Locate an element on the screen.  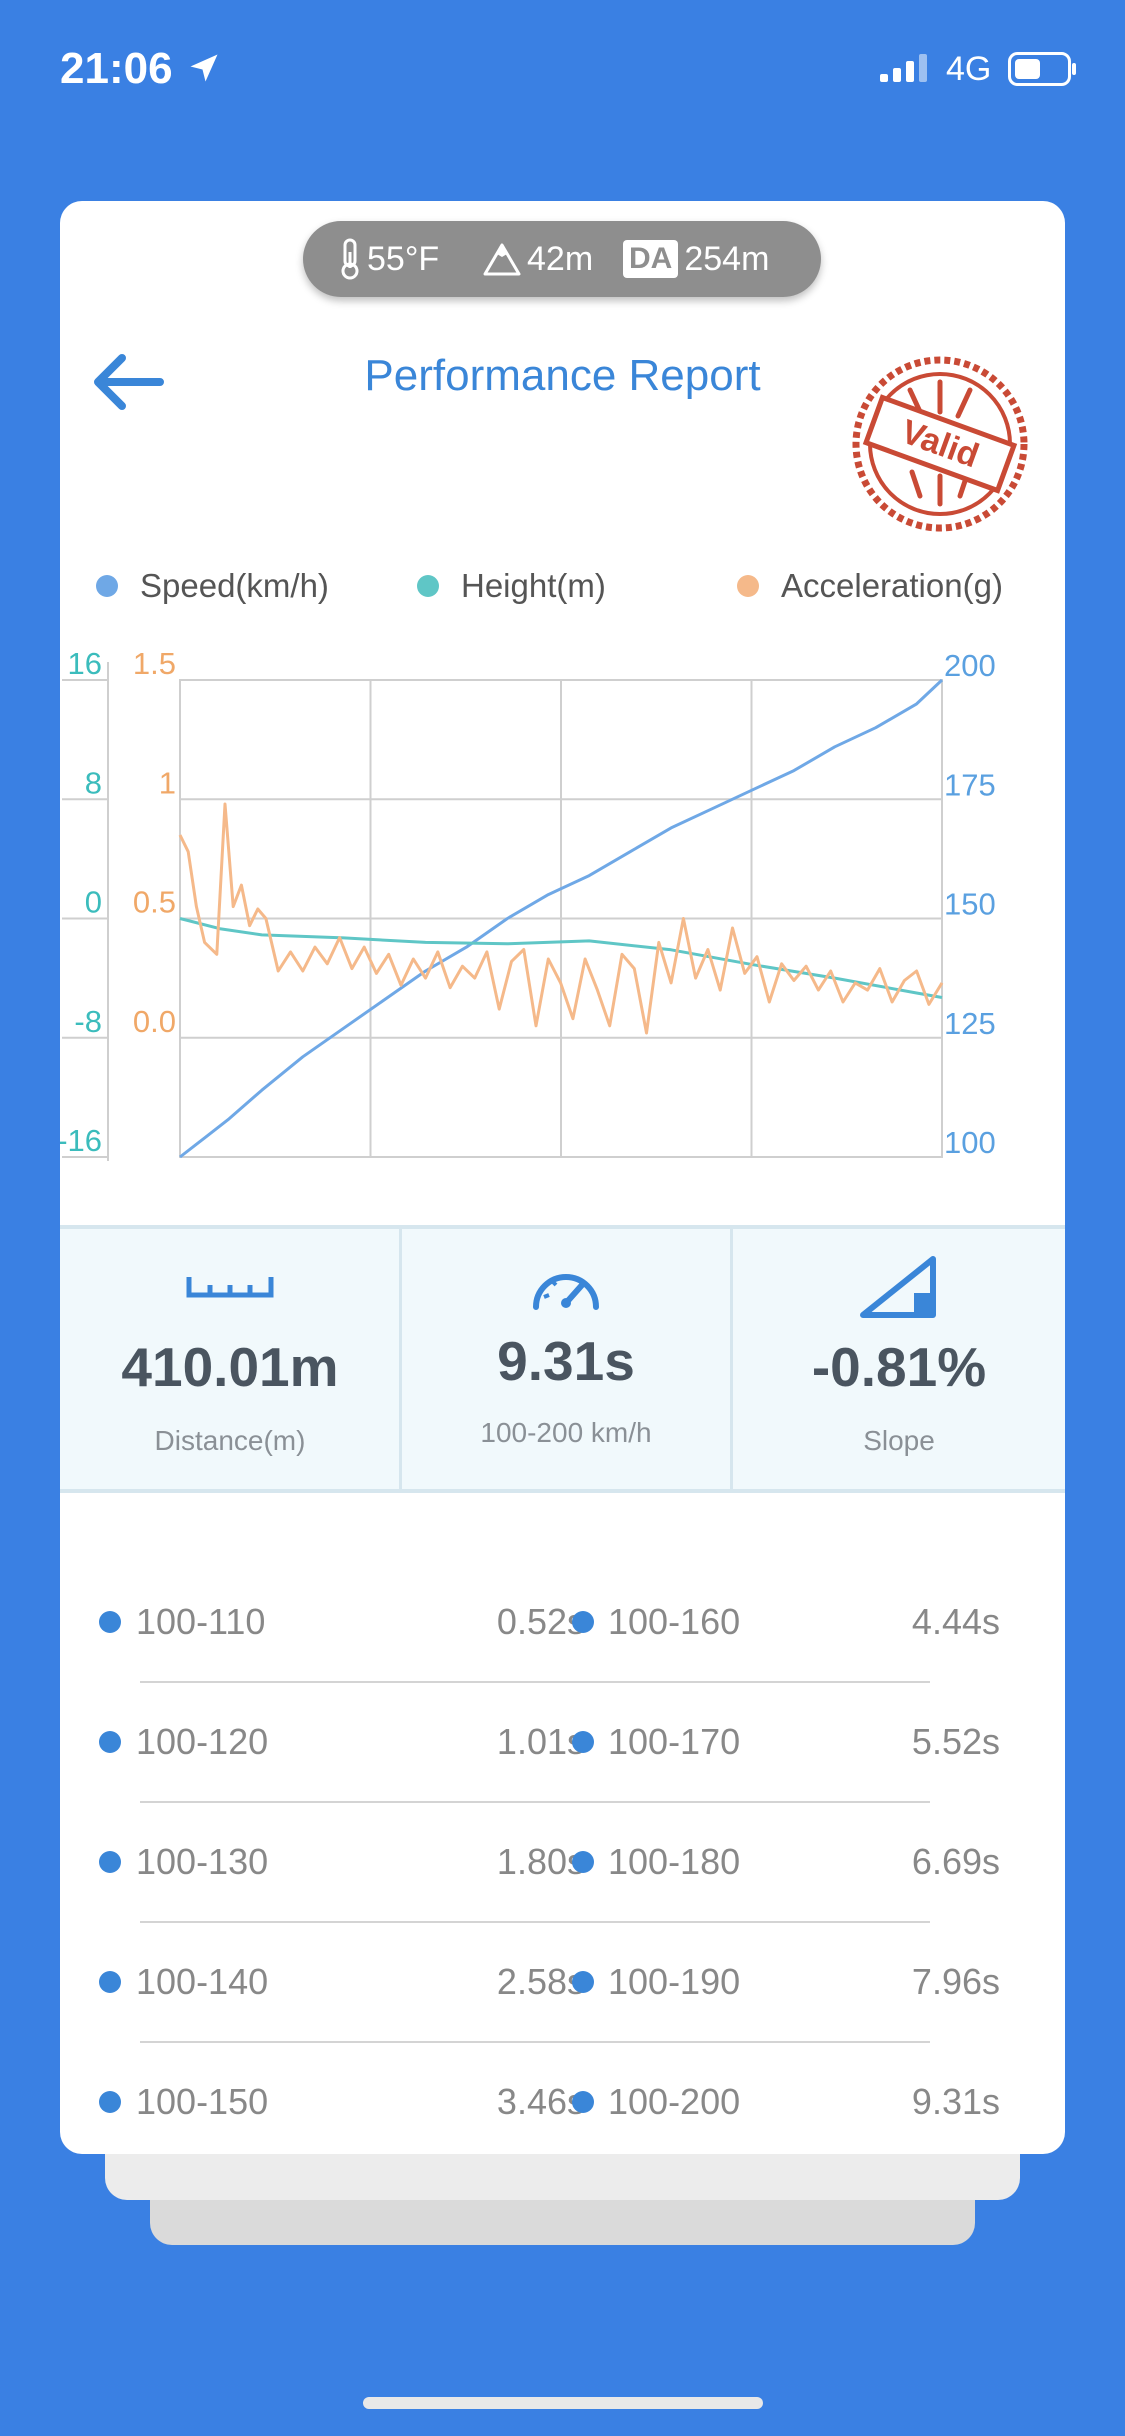
split-range: 100-180 is located at coordinates (674, 1861).